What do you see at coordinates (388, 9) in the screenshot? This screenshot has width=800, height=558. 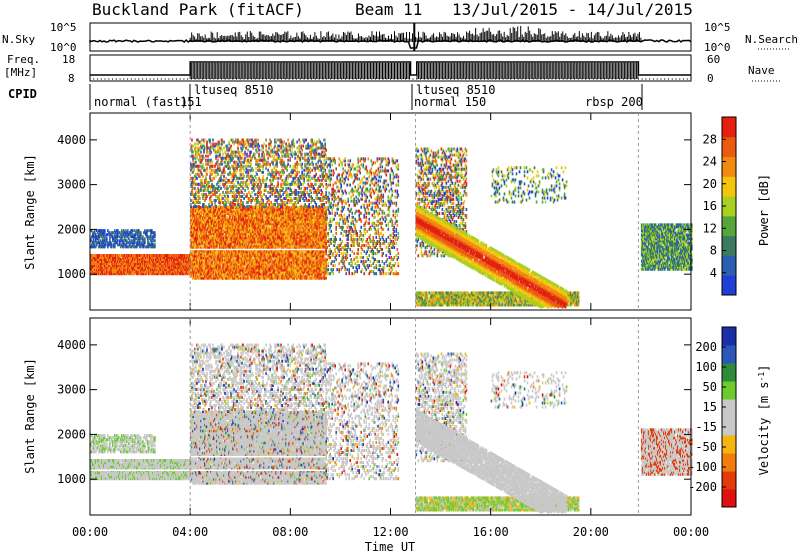 I see `beam-title: Beam 11` at bounding box center [388, 9].